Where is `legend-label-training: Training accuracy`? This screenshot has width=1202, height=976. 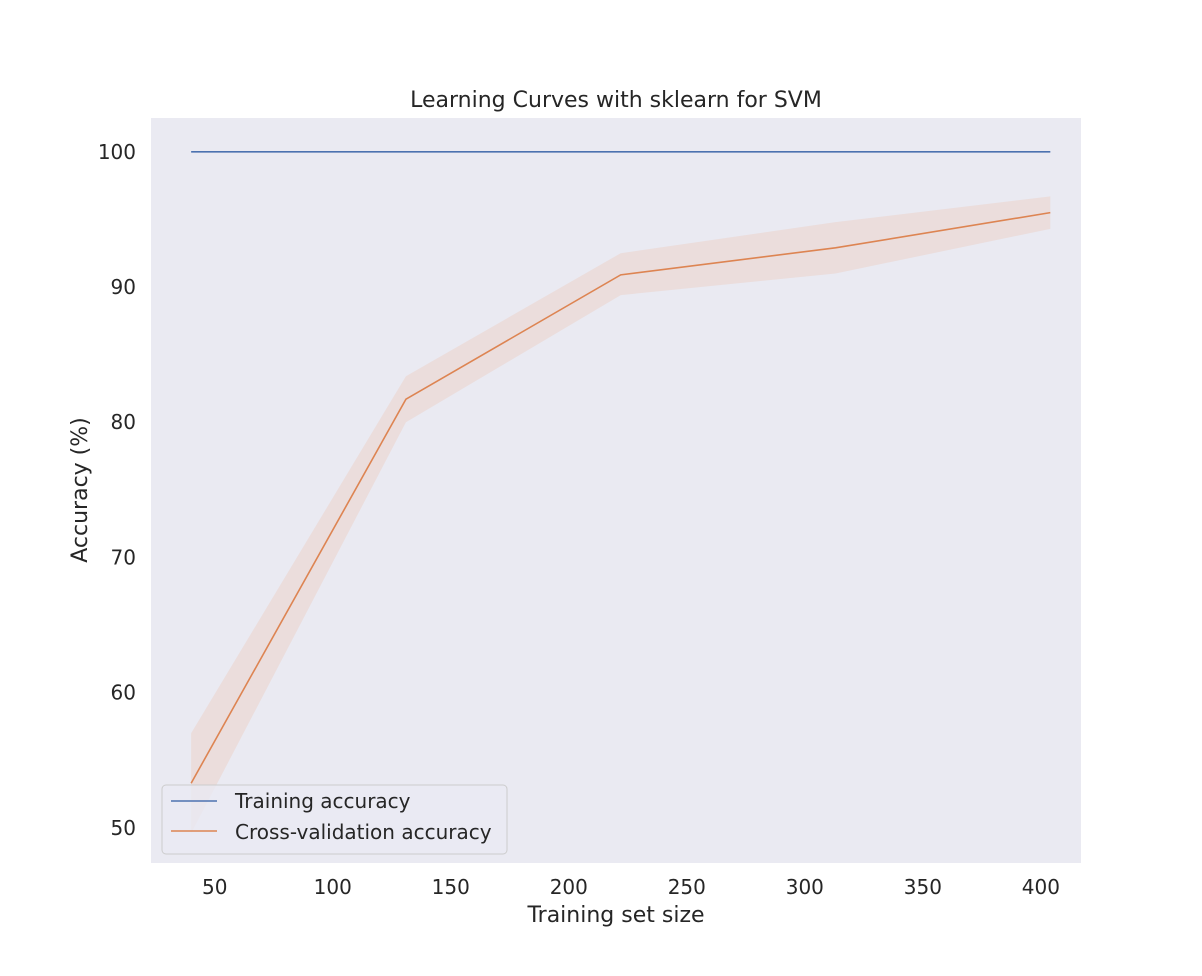
legend-label-training: Training accuracy is located at coordinates (322, 801).